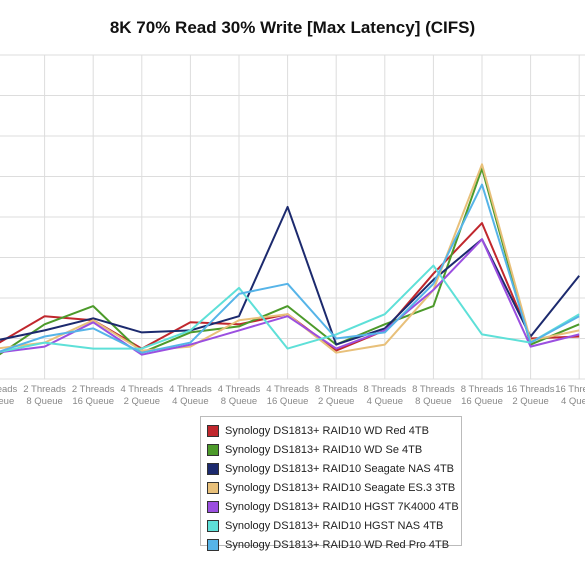  What do you see at coordinates (384, 395) in the screenshot?
I see `x-tick-label: 8 Threads 4 Queue` at bounding box center [384, 395].